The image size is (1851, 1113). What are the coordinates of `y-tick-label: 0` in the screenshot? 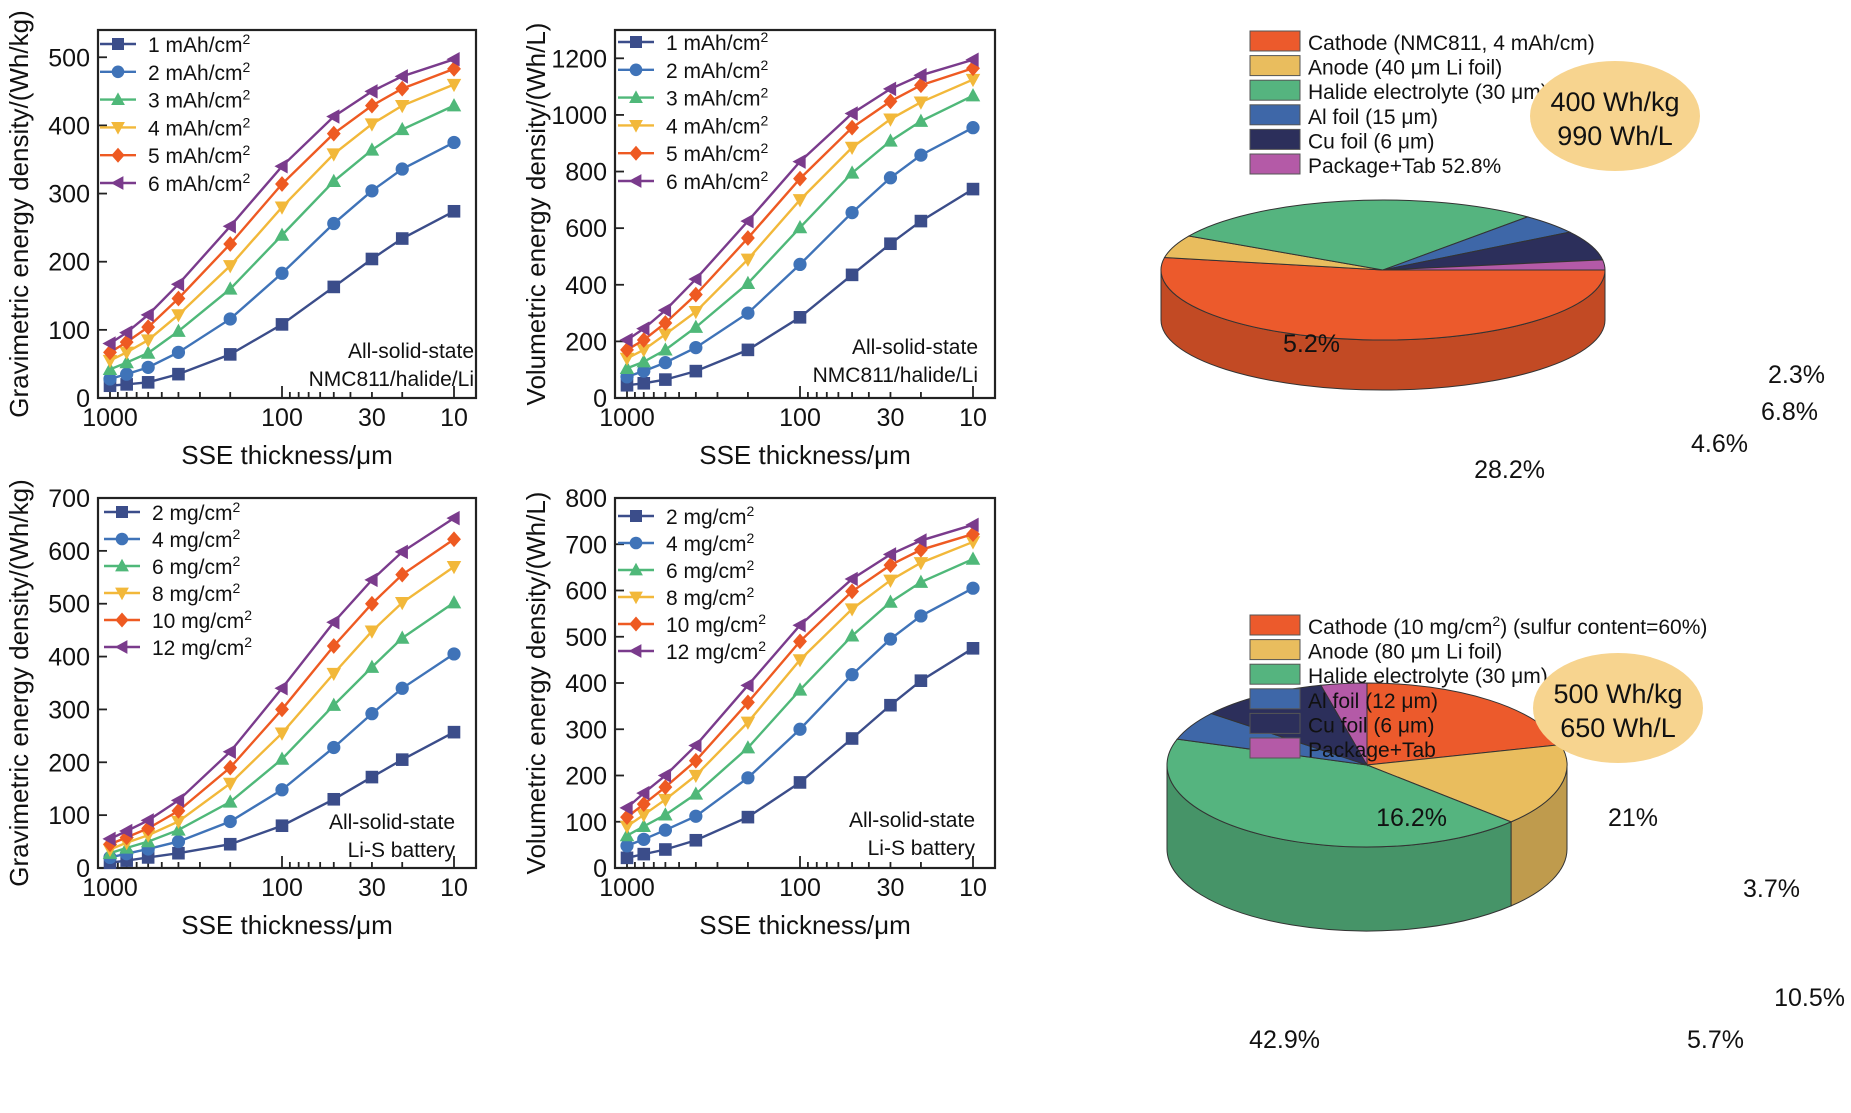 It's located at (600, 869).